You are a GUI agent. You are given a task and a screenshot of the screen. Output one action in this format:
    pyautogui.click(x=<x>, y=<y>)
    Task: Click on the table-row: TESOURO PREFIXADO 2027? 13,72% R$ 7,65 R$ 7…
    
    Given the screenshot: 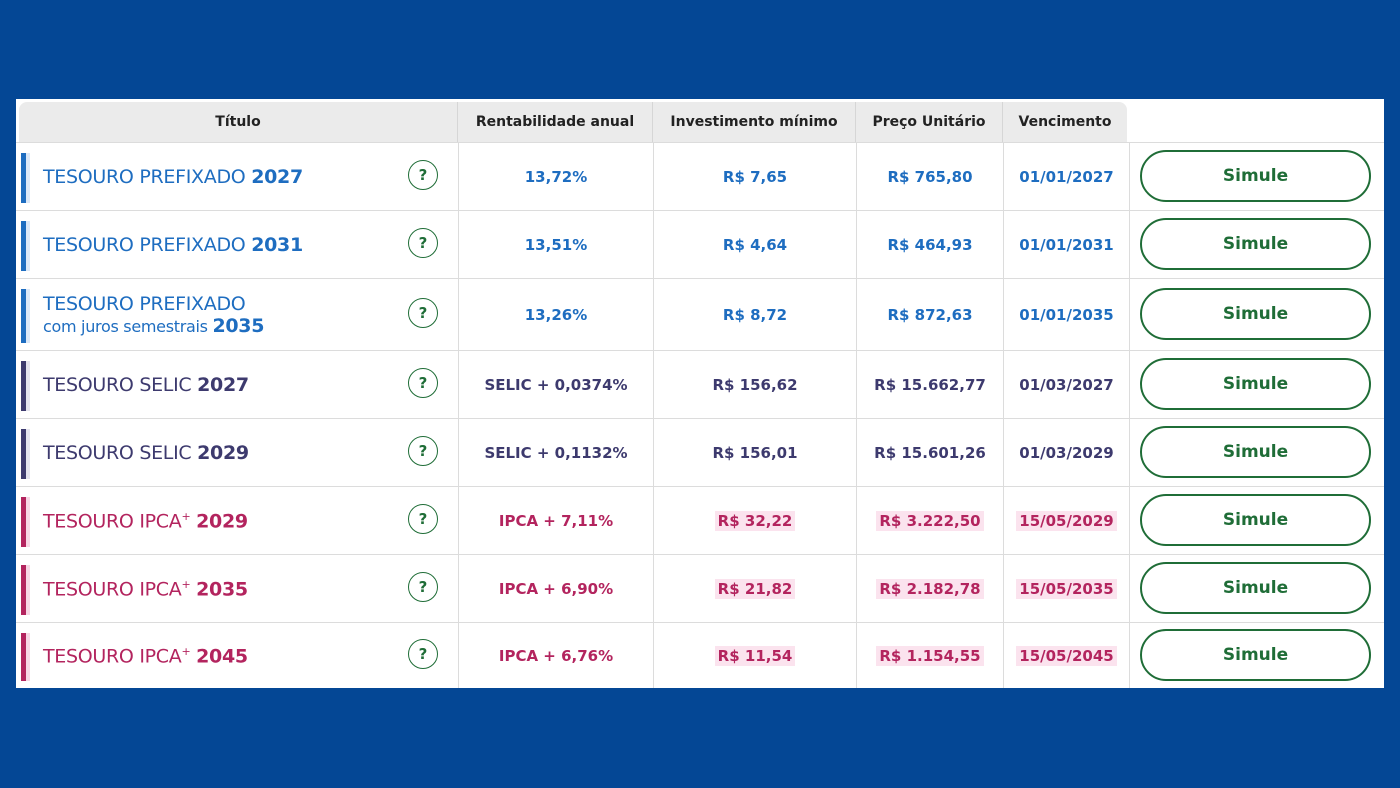 What is the action you would take?
    pyautogui.click(x=700, y=176)
    